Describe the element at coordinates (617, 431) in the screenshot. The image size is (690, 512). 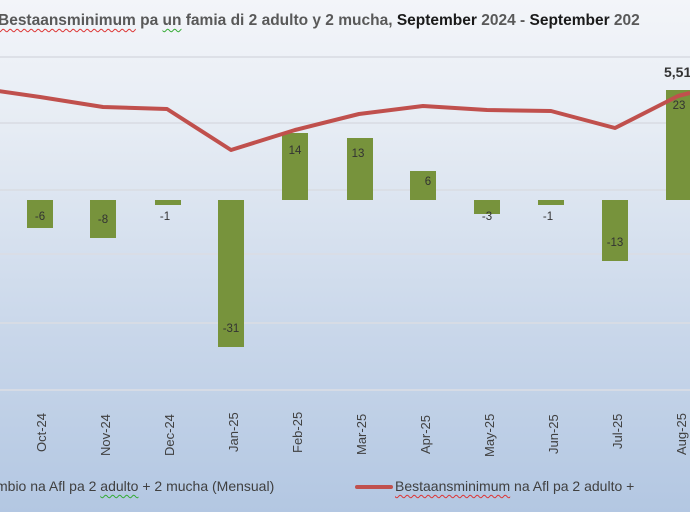
I see `x-tick-label: Jul-25` at that location.